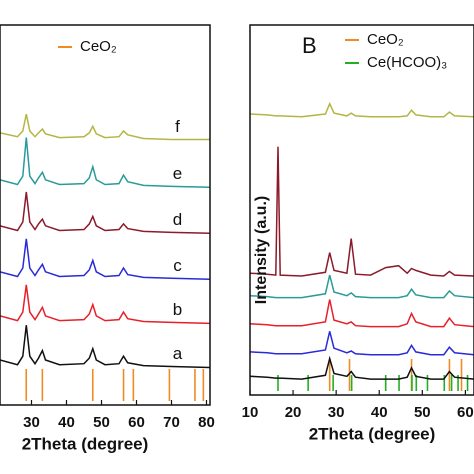  Describe the element at coordinates (293, 412) in the screenshot. I see `x-tick-label: 20` at that location.